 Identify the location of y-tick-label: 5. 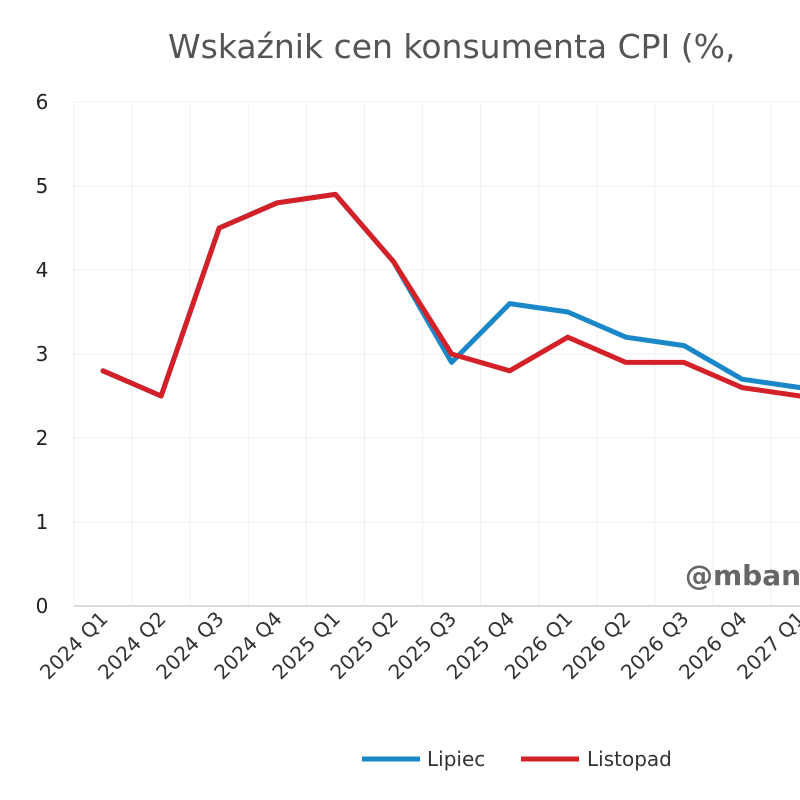
(42, 186).